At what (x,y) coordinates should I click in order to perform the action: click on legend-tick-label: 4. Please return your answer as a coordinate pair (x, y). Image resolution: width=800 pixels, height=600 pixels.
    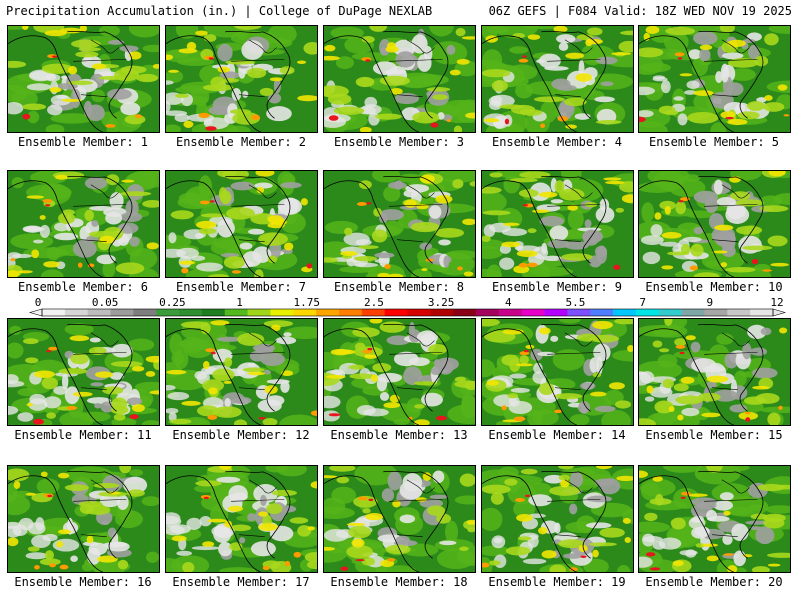
    Looking at the image, I should click on (508, 302).